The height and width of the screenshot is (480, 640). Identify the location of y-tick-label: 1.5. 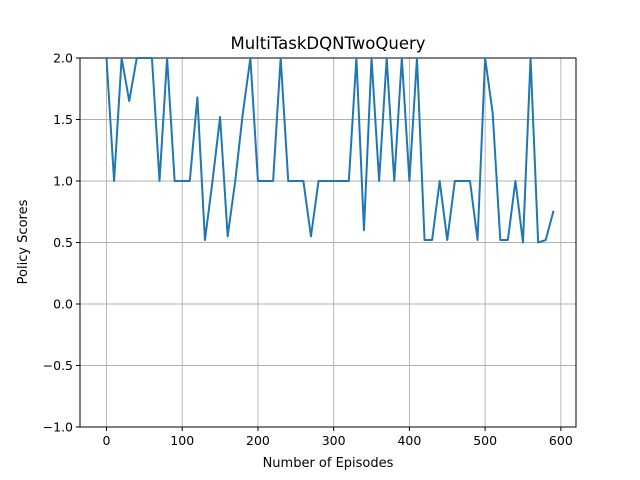
(63, 119).